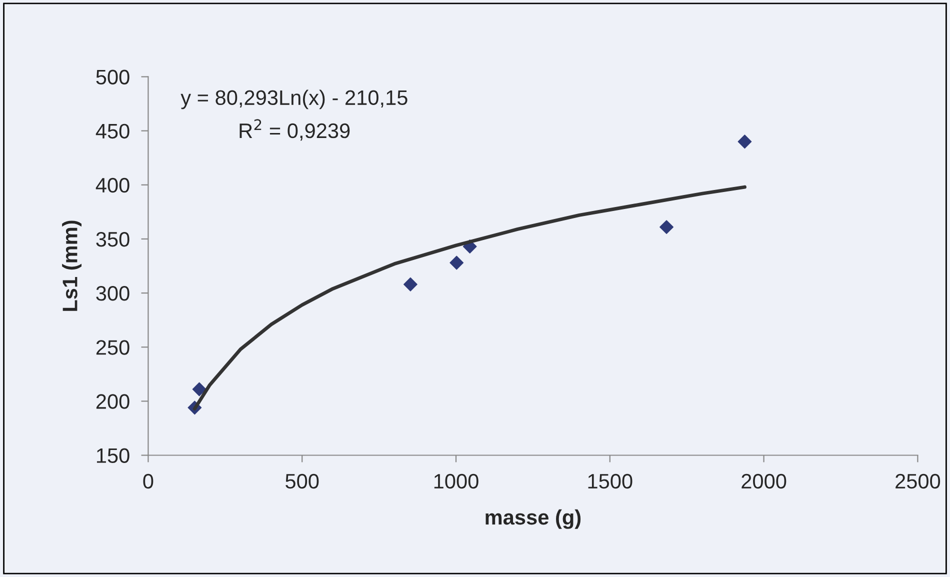 The height and width of the screenshot is (577, 950). What do you see at coordinates (302, 481) in the screenshot?
I see `x-tick-label: 500` at bounding box center [302, 481].